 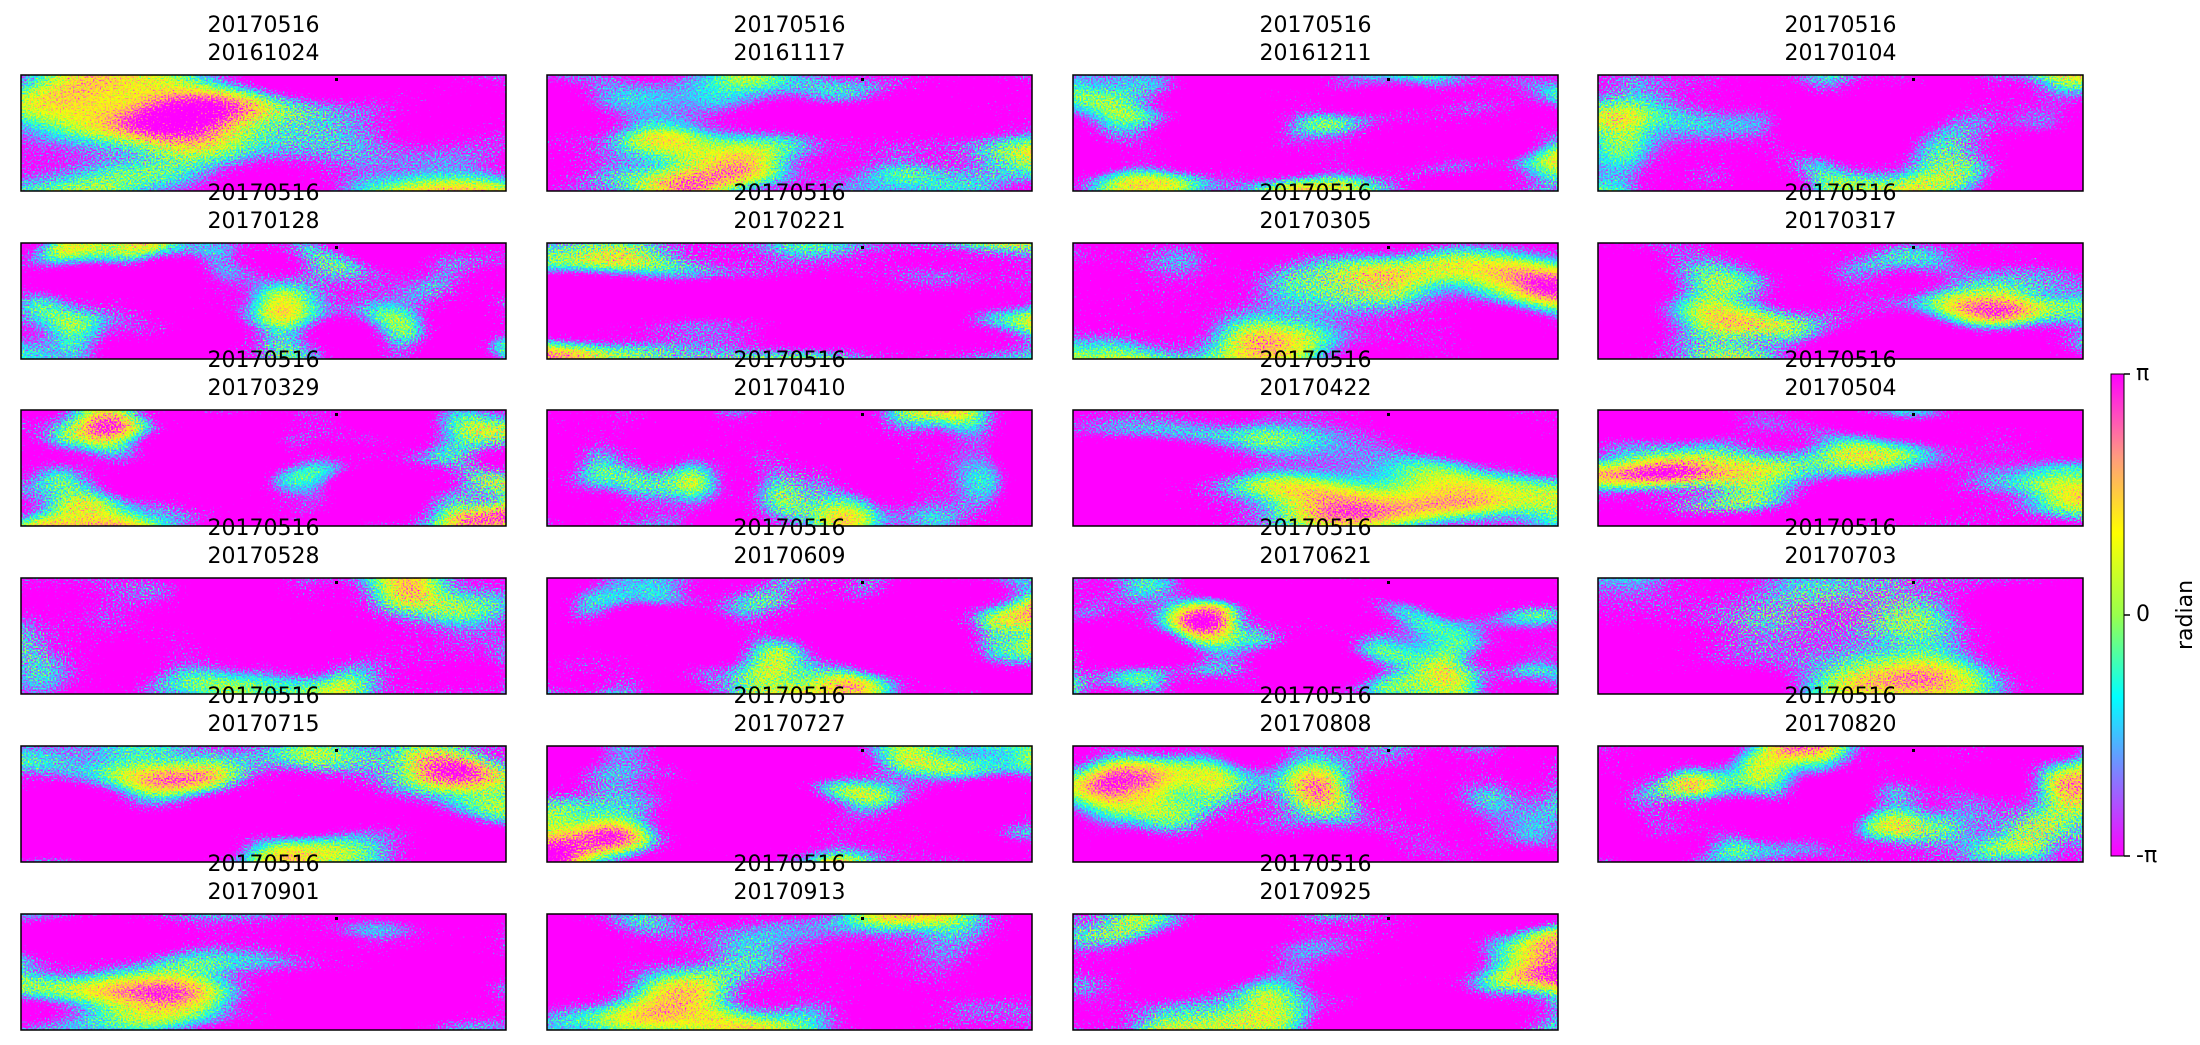 I want to click on panel: 20170516 20170621, so click(x=1315, y=605).